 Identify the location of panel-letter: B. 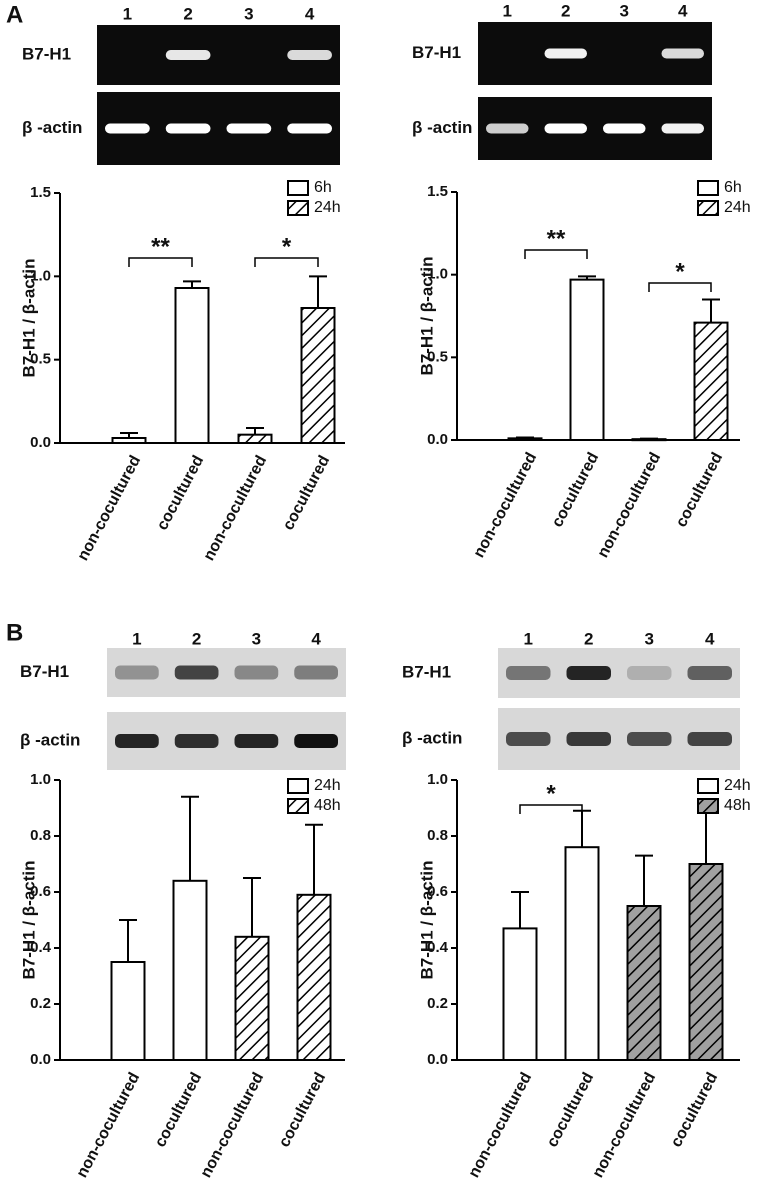
(14, 632).